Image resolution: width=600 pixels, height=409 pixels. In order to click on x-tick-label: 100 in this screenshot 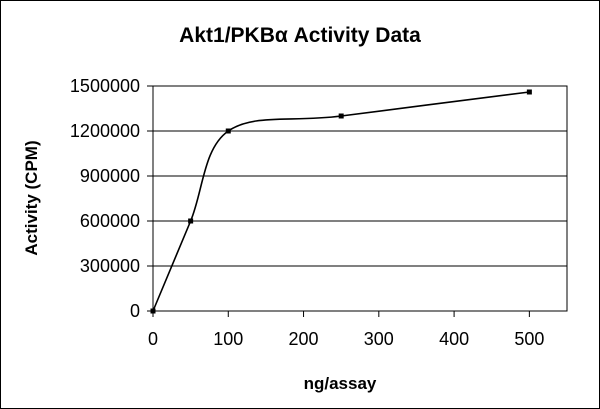, I will do `click(228, 339)`.